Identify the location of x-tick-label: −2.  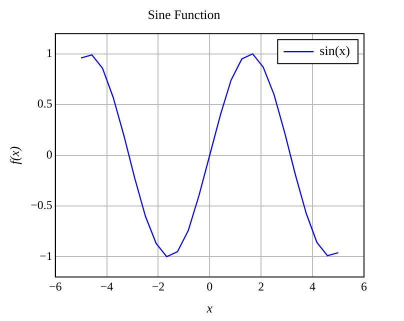
(158, 286).